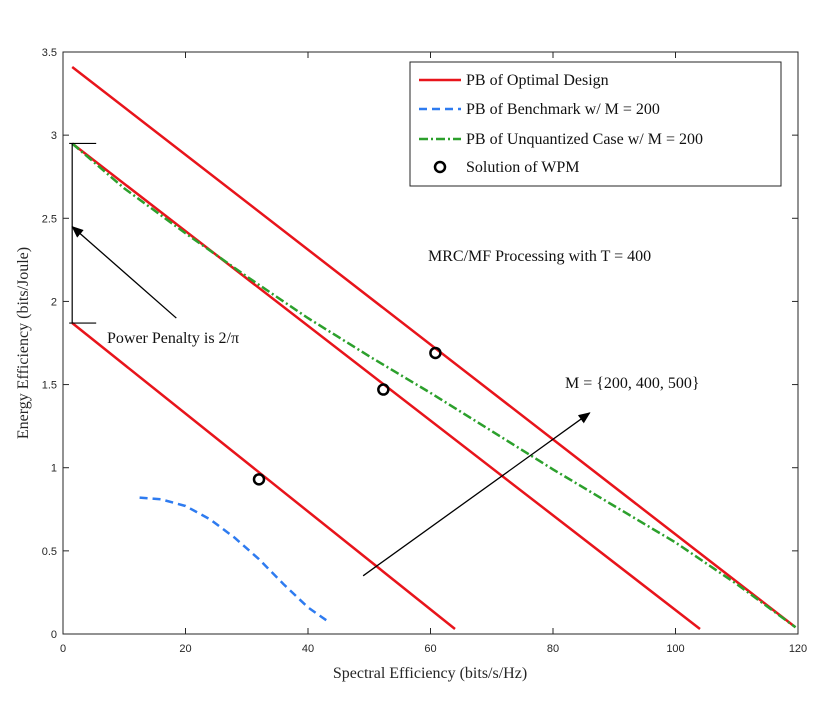  I want to click on annotation-m-set: M = {200, 400, 500}, so click(632, 383).